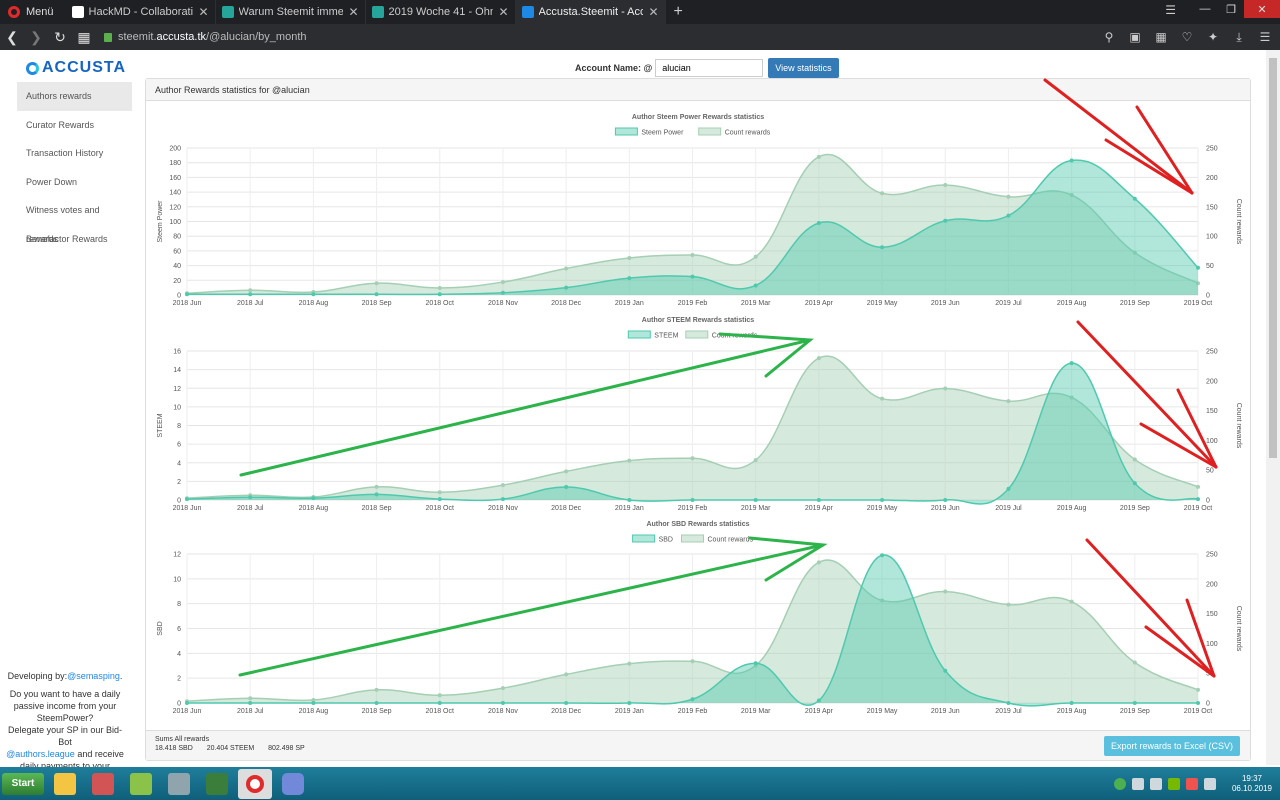 The height and width of the screenshot is (800, 1280). Describe the element at coordinates (52, 181) in the screenshot. I see `sidebar-item-power-down: Power Down` at that location.